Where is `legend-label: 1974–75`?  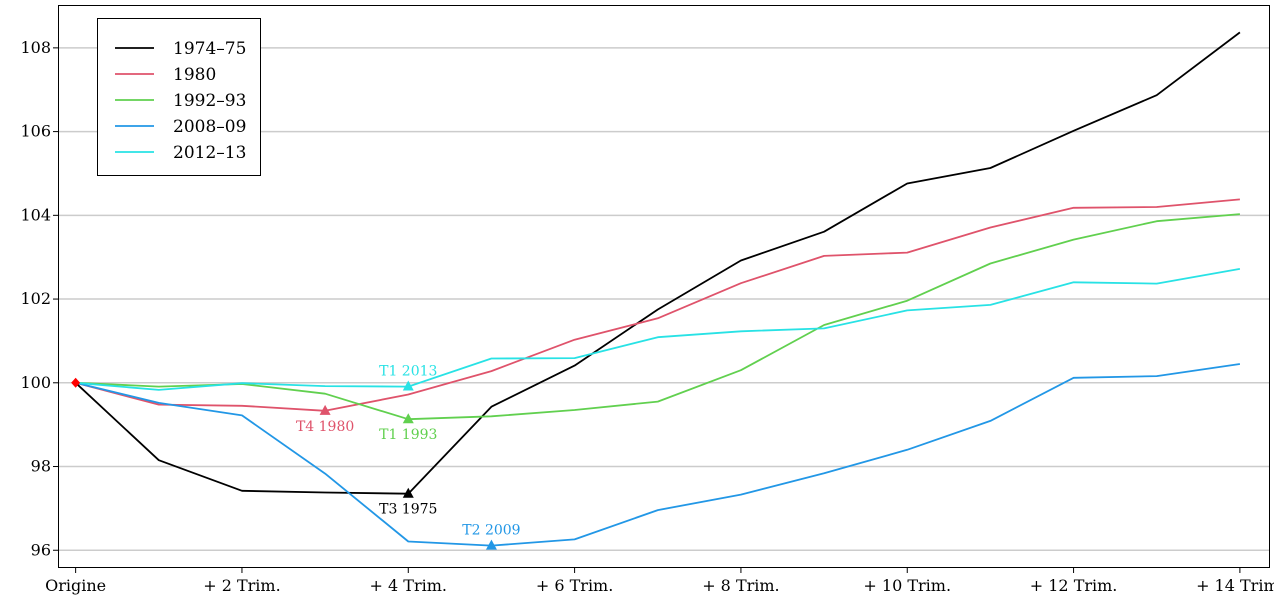
legend-label: 1974–75 is located at coordinates (209, 49).